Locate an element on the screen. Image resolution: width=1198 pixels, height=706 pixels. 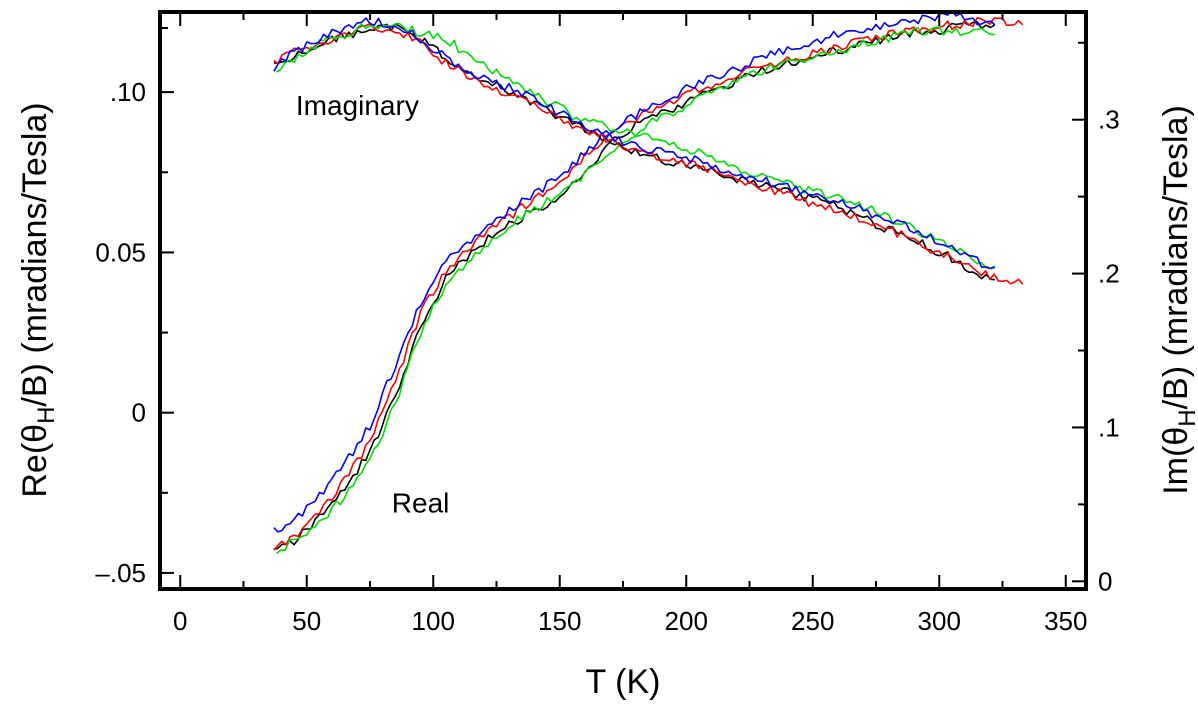
annotation-imaginary: Imaginary is located at coordinates (357, 105).